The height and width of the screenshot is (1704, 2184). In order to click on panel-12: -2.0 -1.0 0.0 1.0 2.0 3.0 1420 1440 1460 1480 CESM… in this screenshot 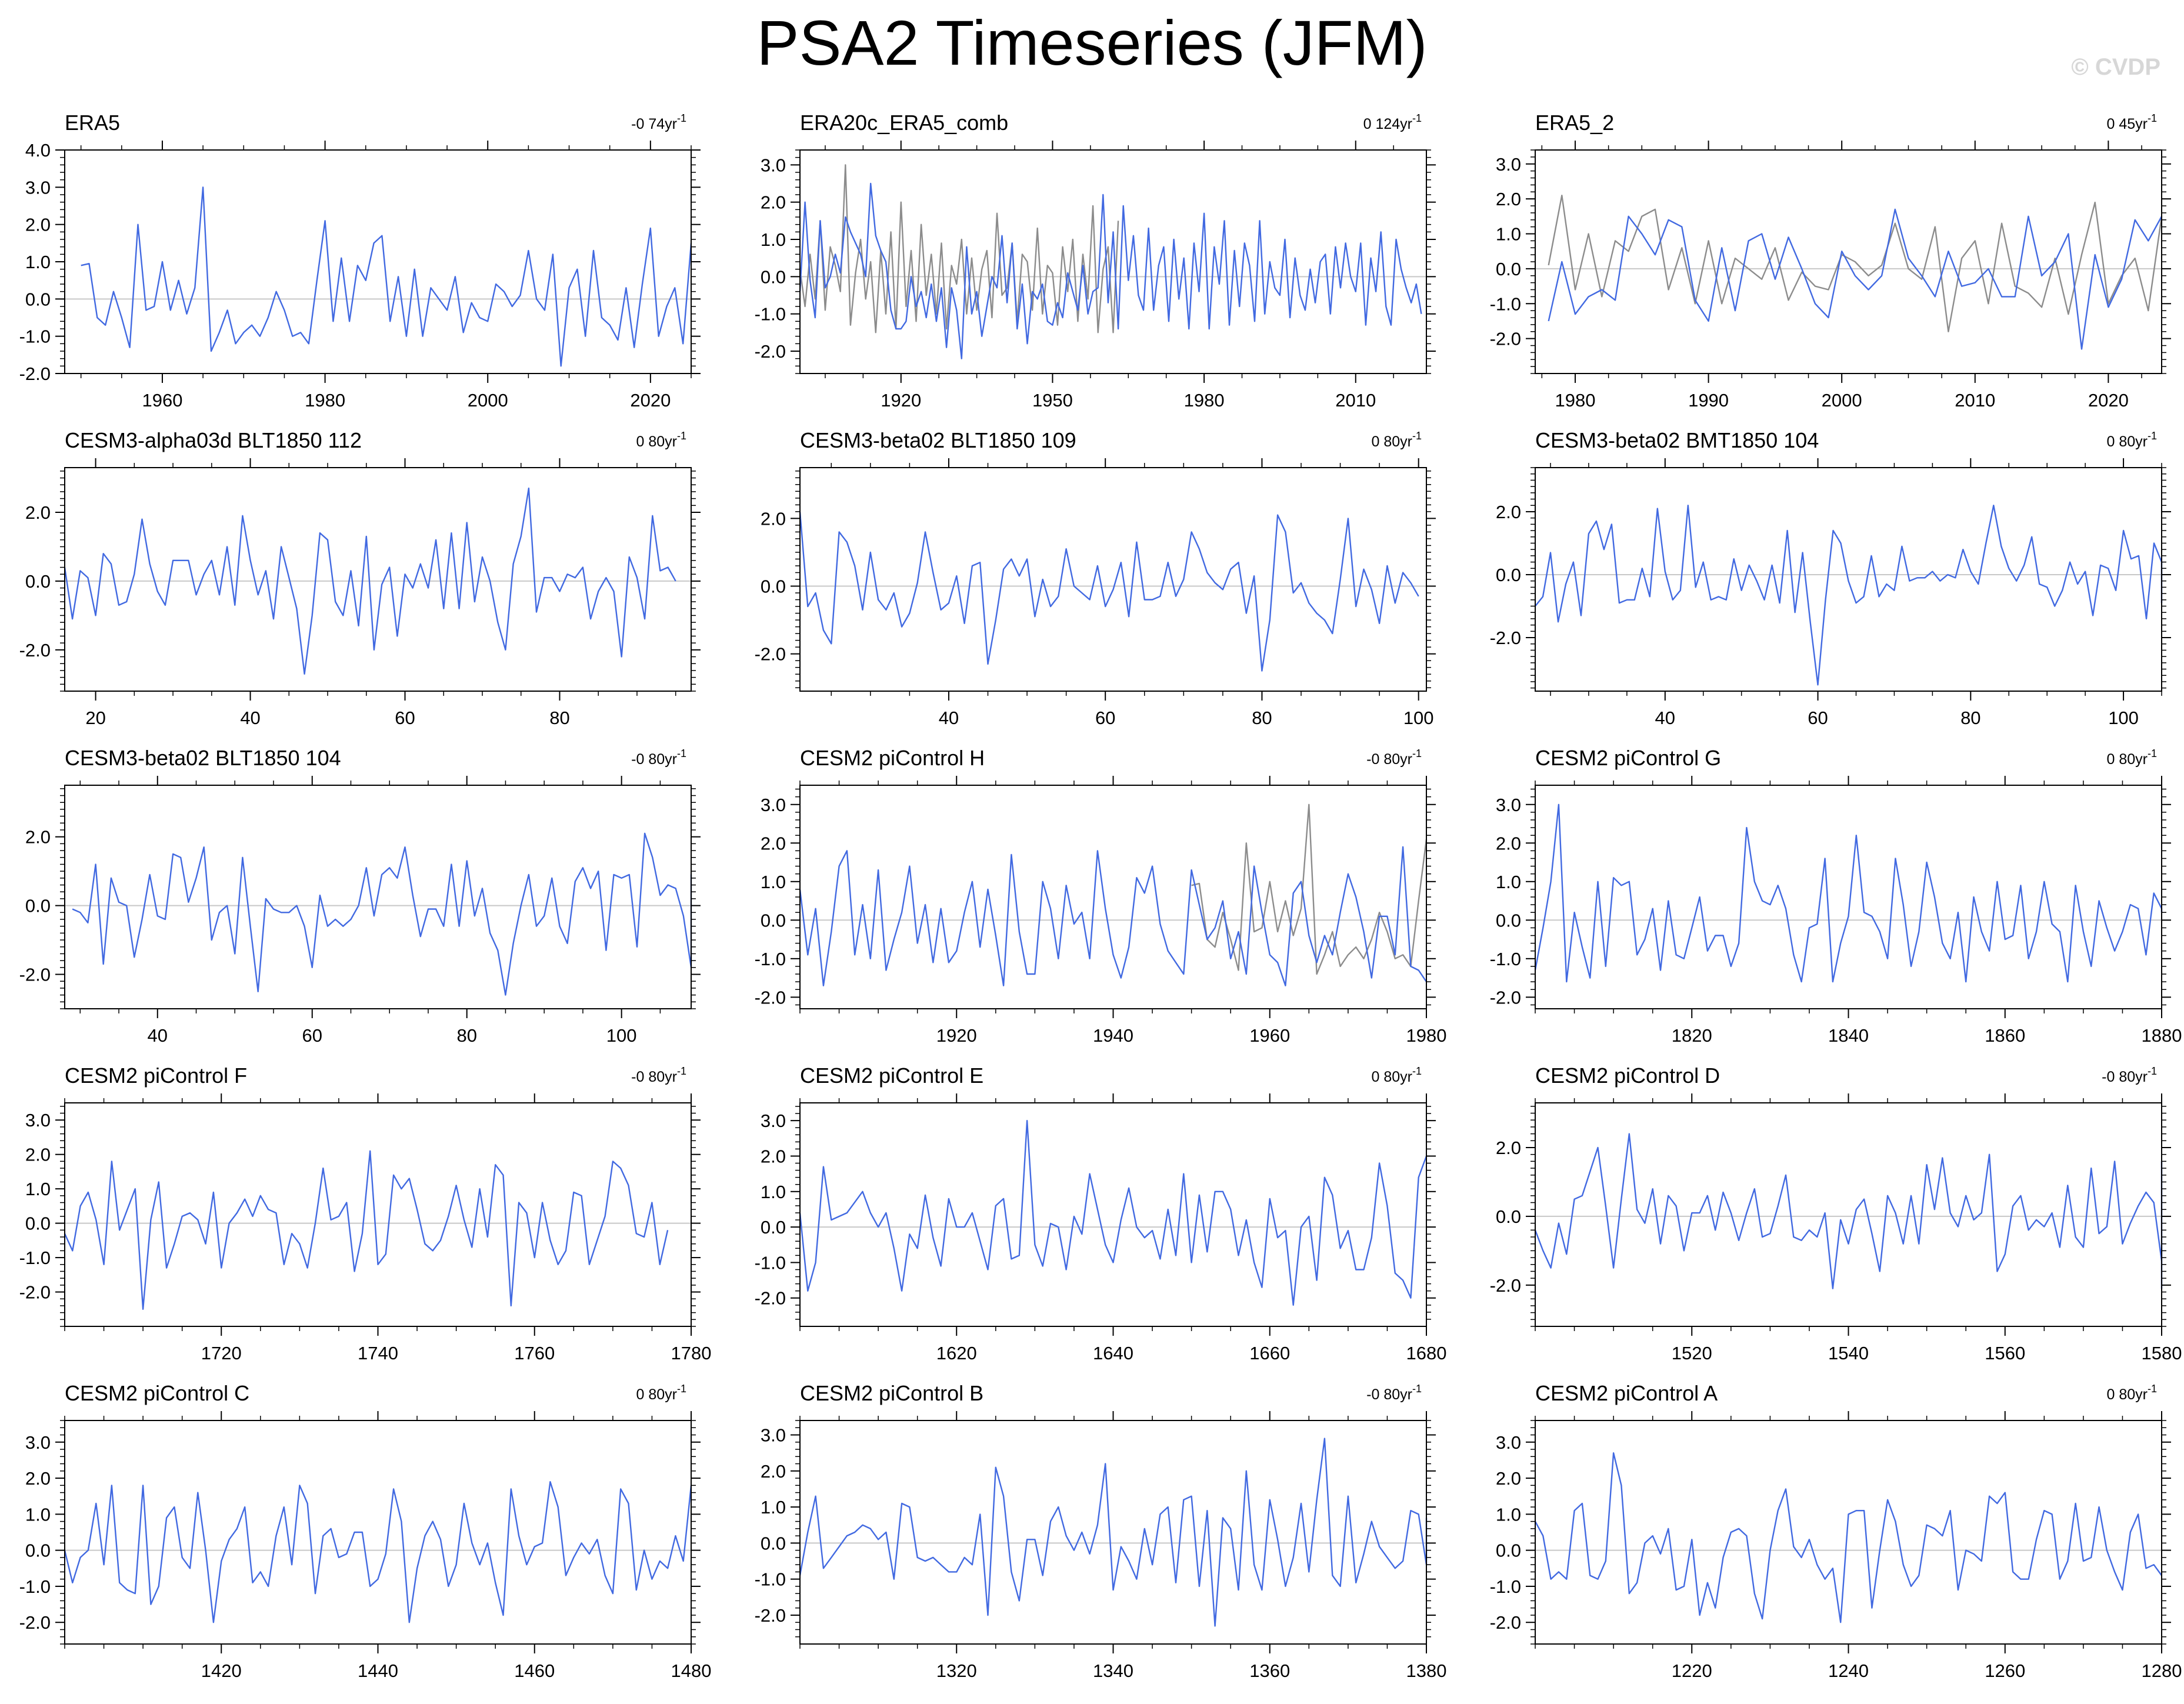, I will do `click(365, 1531)`.